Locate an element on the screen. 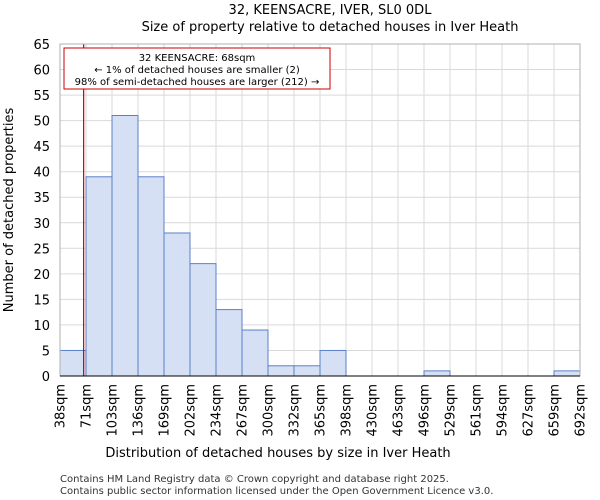 This screenshot has width=600, height=500. x-tick-label: 529sqm is located at coordinates (451, 410).